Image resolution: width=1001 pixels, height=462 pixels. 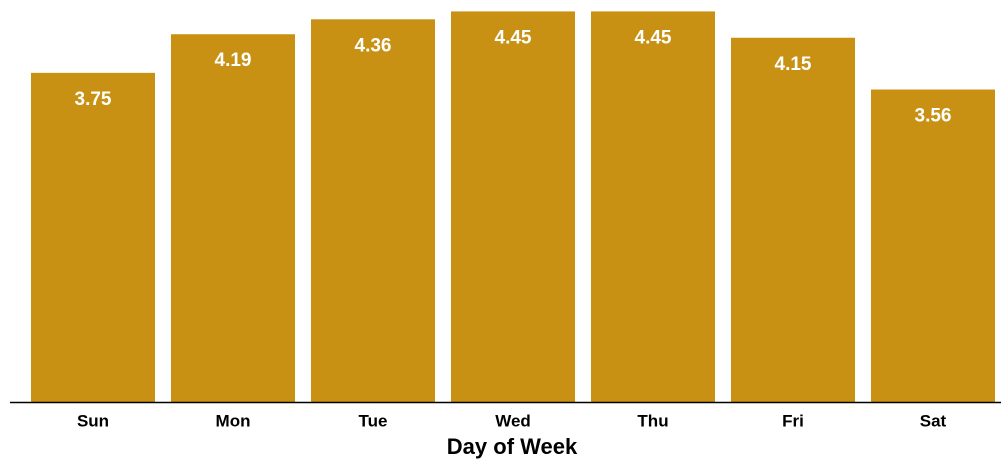 What do you see at coordinates (652, 420) in the screenshot?
I see `x-tick-label: Thu` at bounding box center [652, 420].